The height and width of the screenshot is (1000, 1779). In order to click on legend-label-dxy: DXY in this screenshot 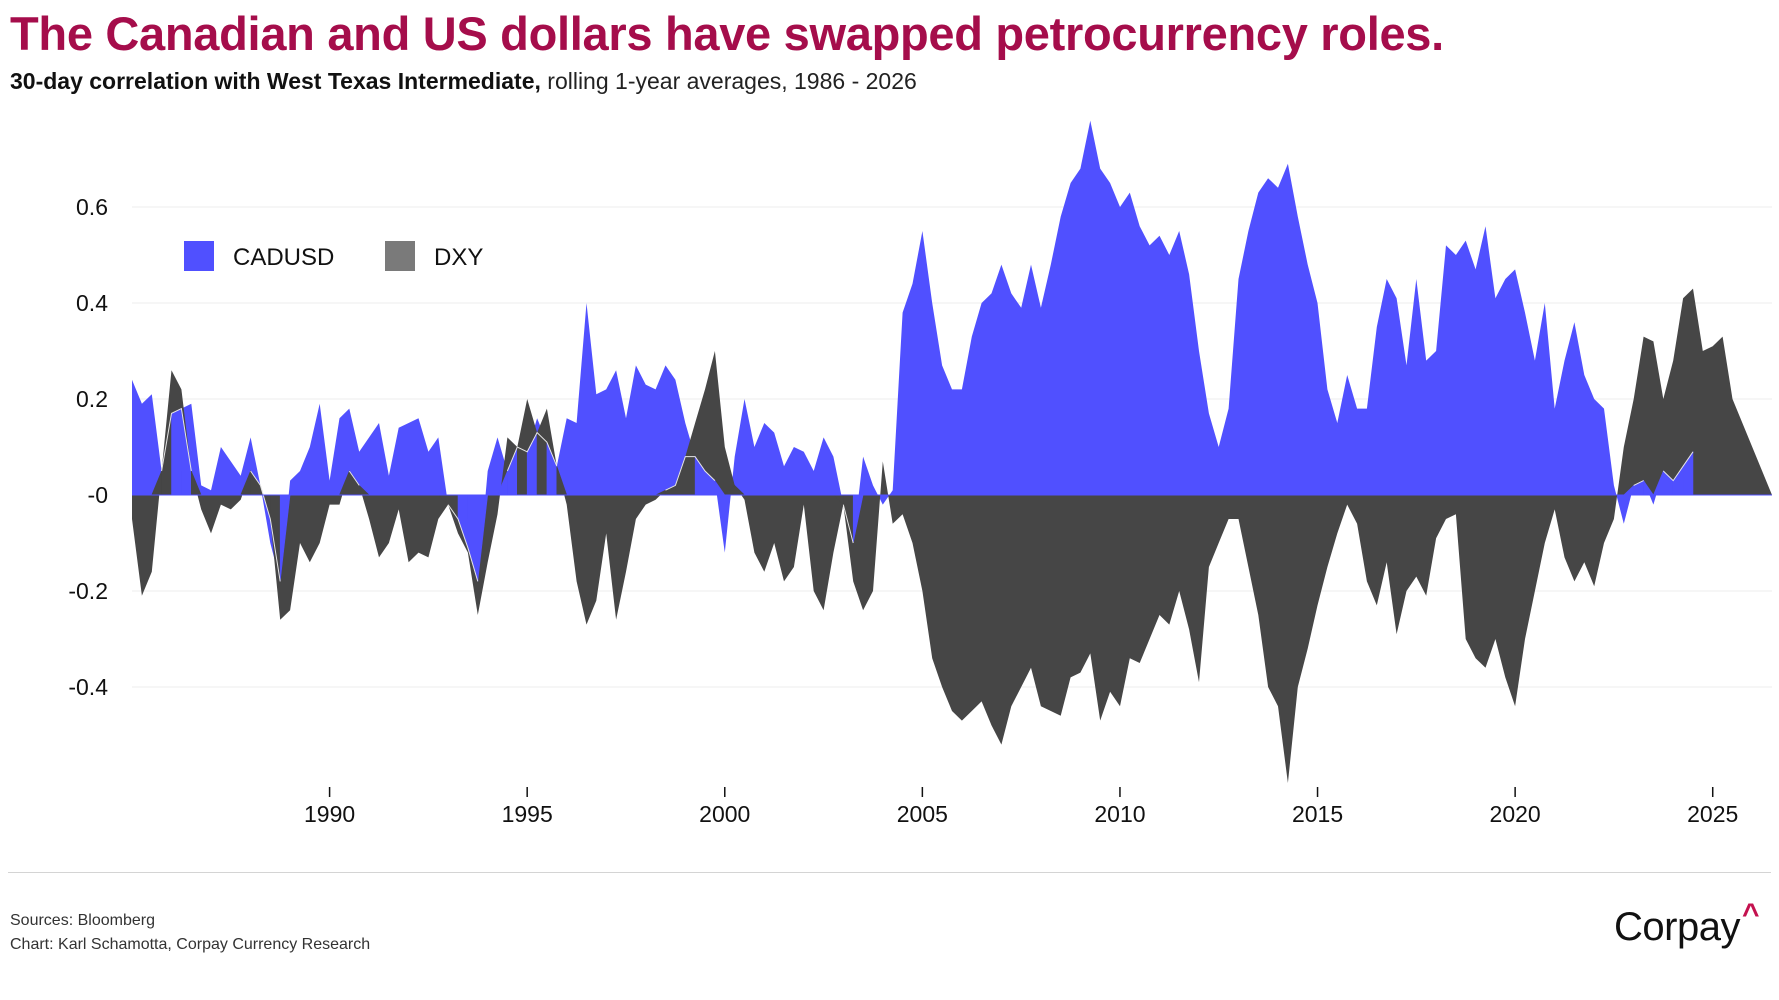, I will do `click(458, 257)`.